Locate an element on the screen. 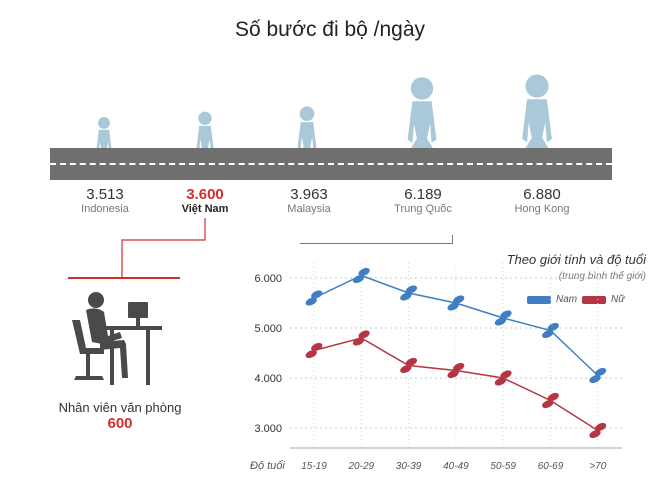  country-name-indonesia: Indonesia is located at coordinates (105, 209).